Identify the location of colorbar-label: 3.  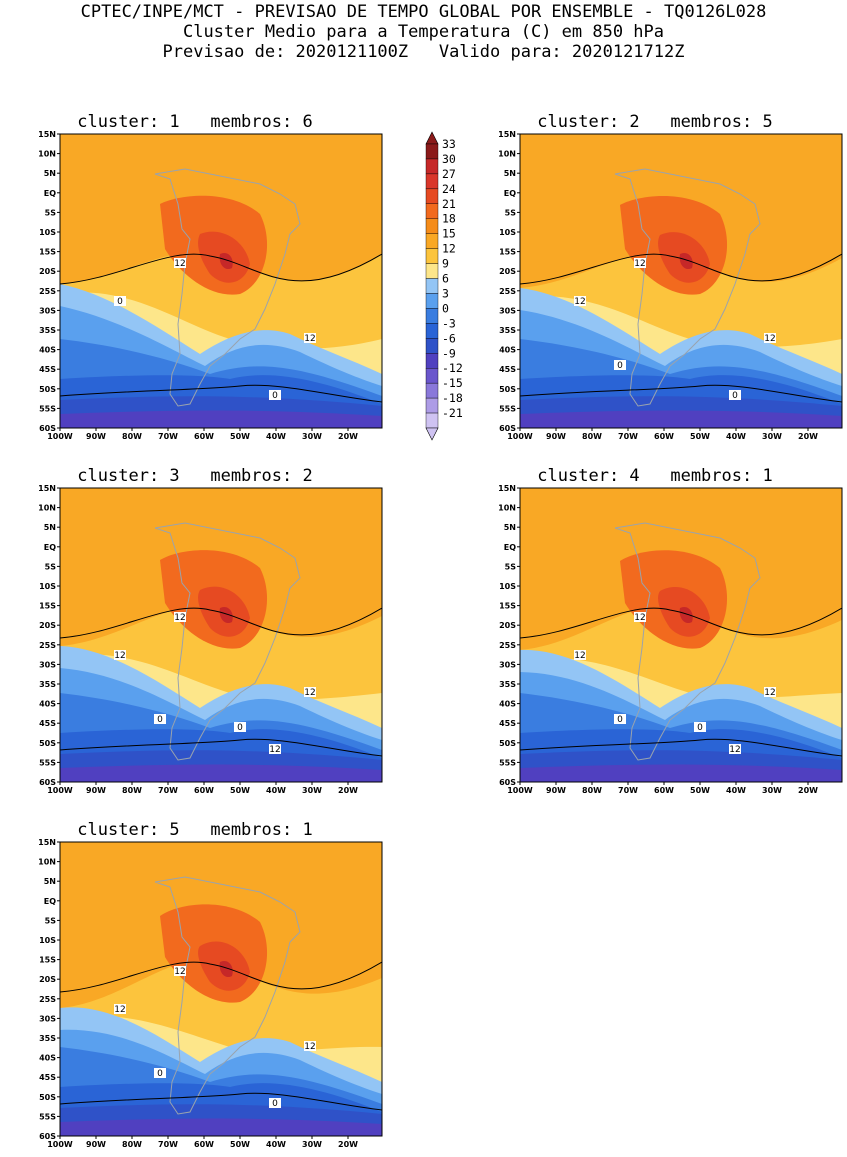
(445, 293).